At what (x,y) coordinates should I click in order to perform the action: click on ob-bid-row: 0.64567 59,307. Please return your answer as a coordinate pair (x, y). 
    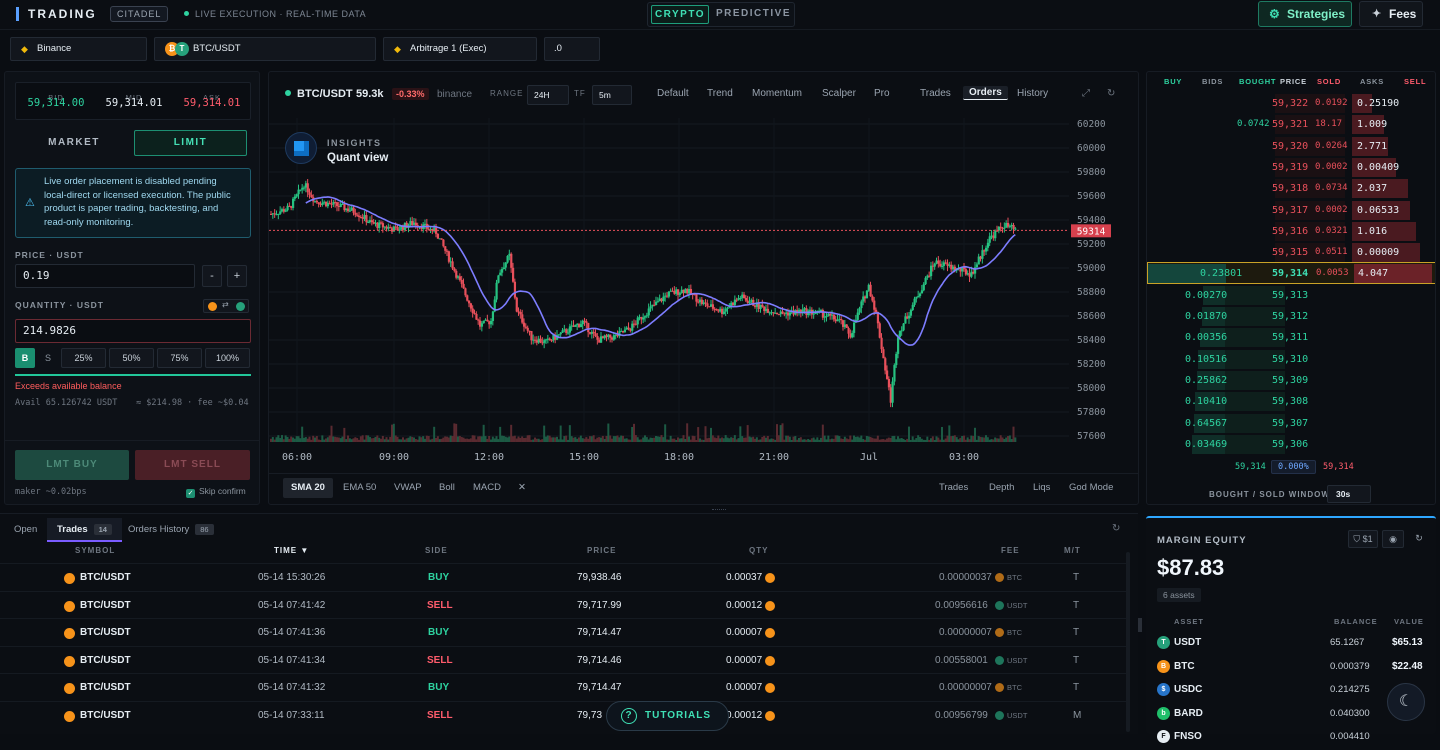
    Looking at the image, I should click on (1291, 423).